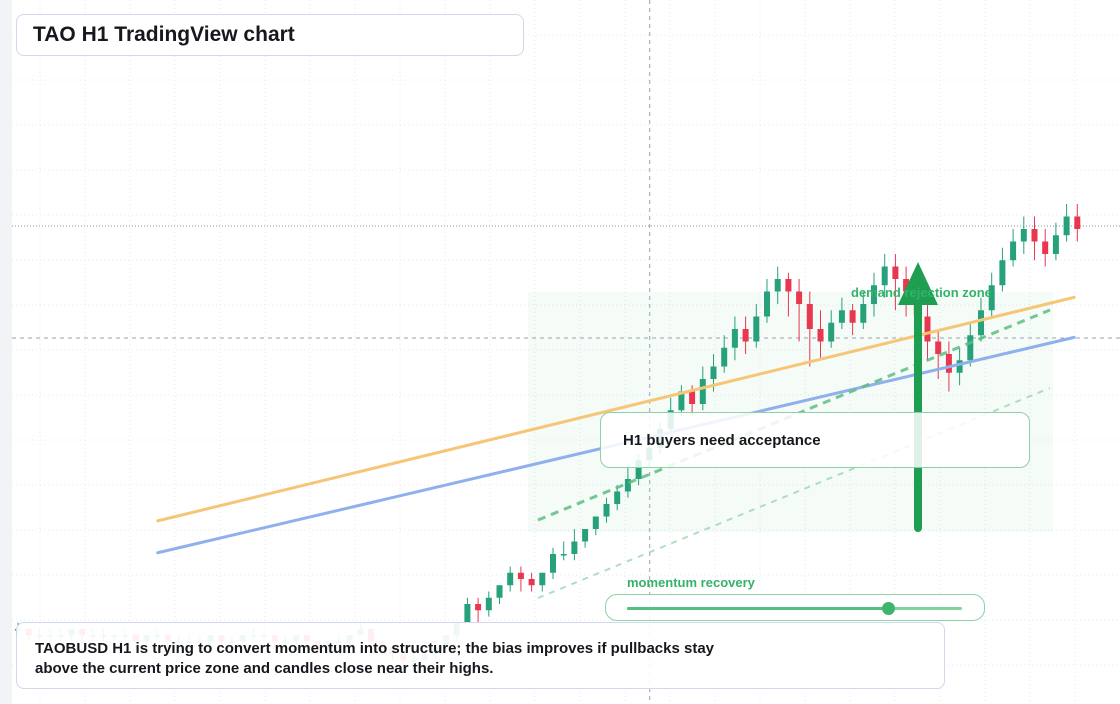 This screenshot has width=1120, height=704. Describe the element at coordinates (722, 440) in the screenshot. I see `callout-text: H1 buyers need acceptance` at that location.